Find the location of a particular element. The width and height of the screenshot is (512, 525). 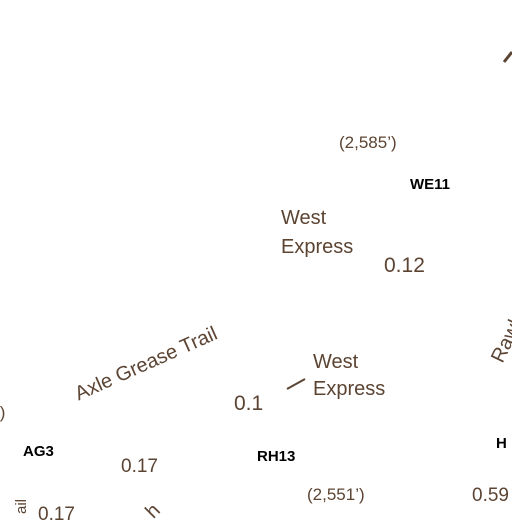

elevation-label: (2,551’) is located at coordinates (336, 494).